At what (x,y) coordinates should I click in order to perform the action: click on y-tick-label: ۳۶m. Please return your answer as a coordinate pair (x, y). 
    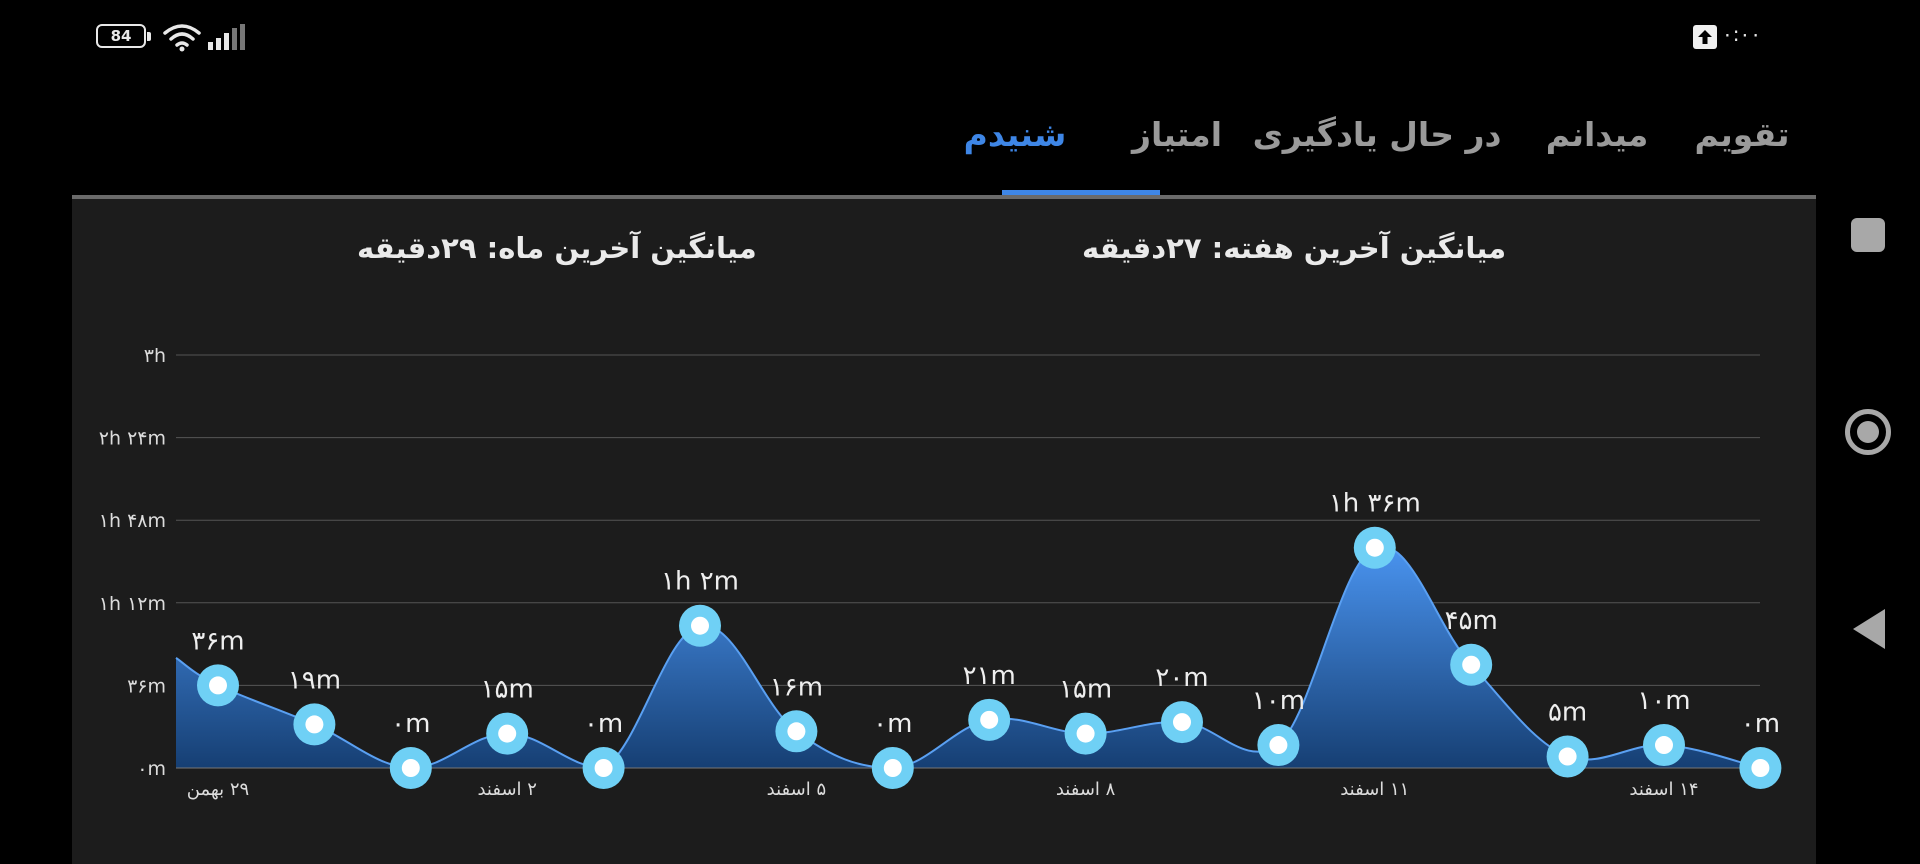
    Looking at the image, I should click on (146, 686).